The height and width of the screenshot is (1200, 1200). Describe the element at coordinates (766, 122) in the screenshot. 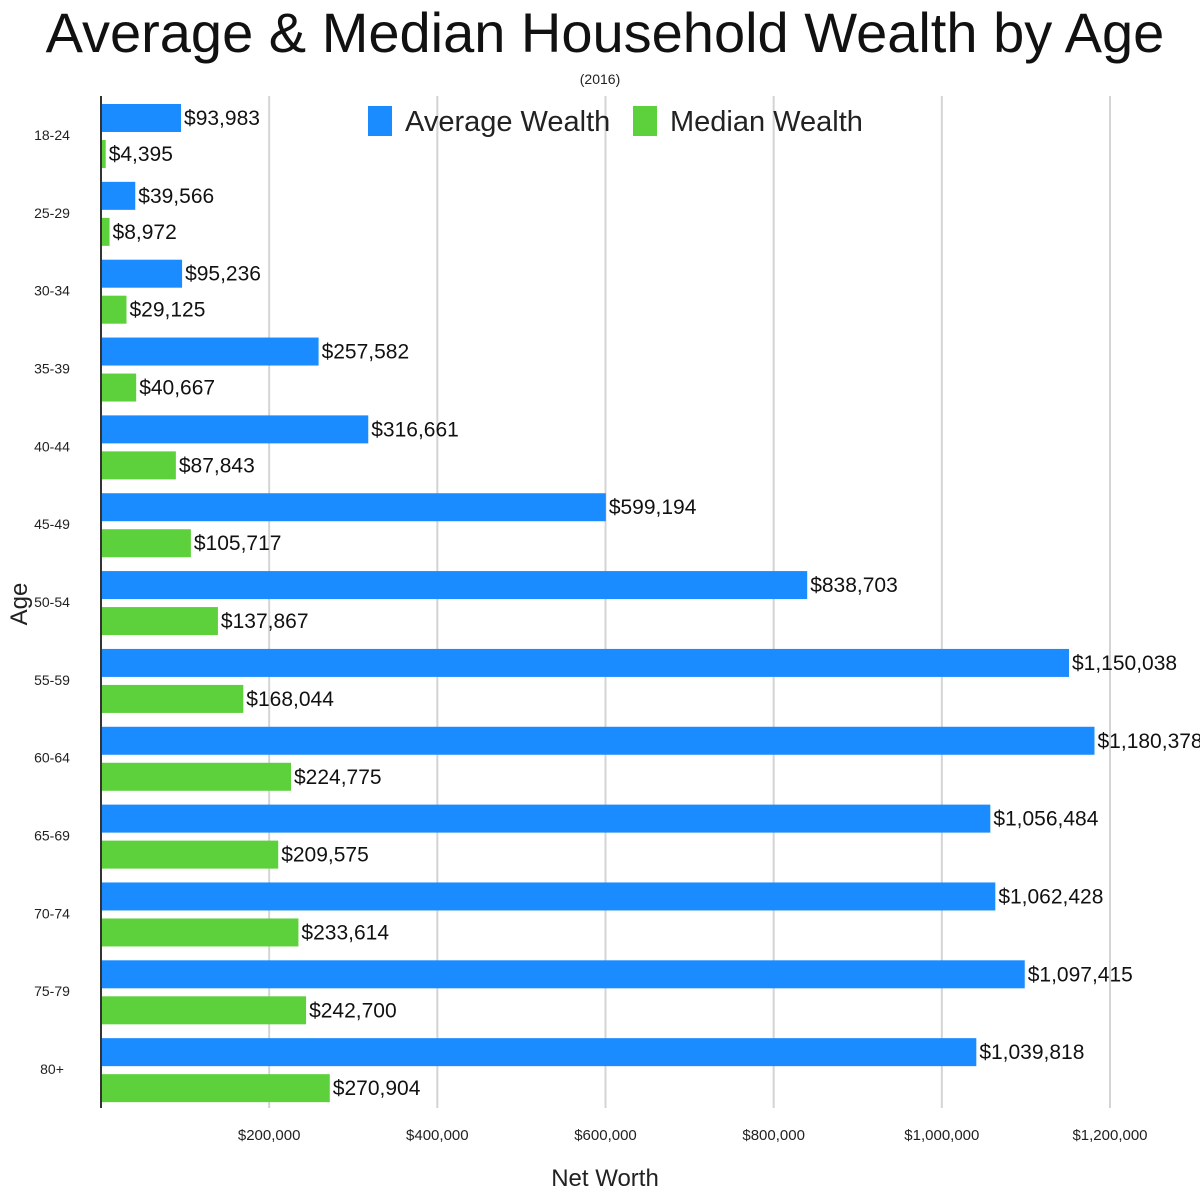

I see `legend-label-median: Median Wealth` at that location.